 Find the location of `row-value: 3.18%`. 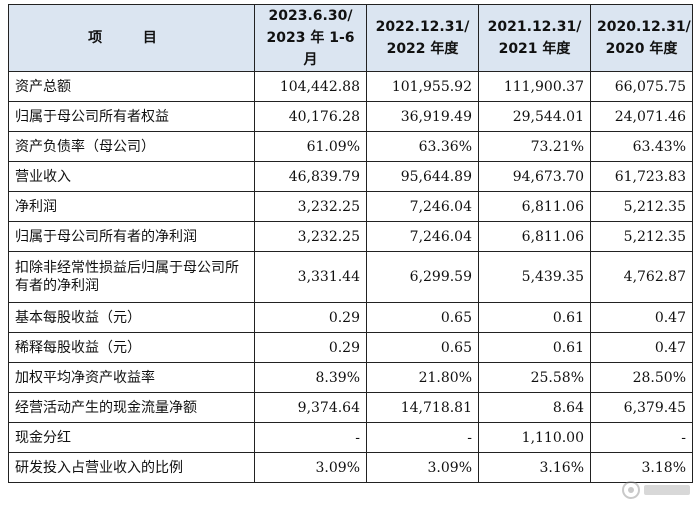

row-value: 3.18% is located at coordinates (641, 467).